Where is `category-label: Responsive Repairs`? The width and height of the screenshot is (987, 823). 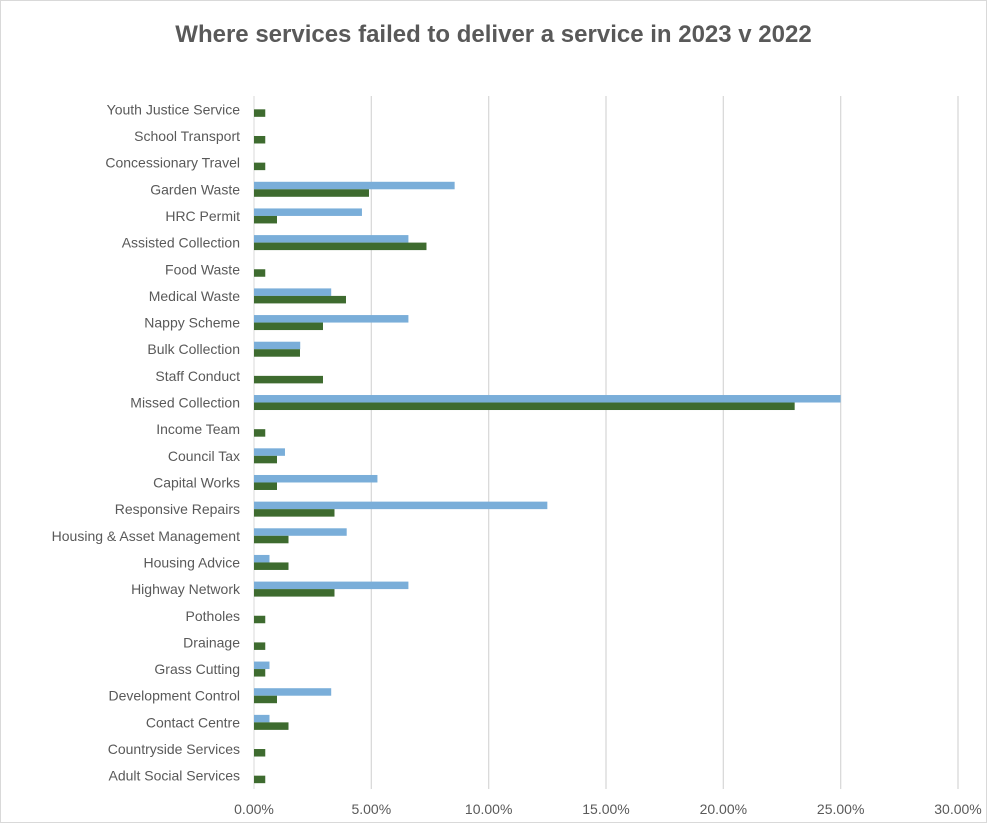
category-label: Responsive Repairs is located at coordinates (177, 509).